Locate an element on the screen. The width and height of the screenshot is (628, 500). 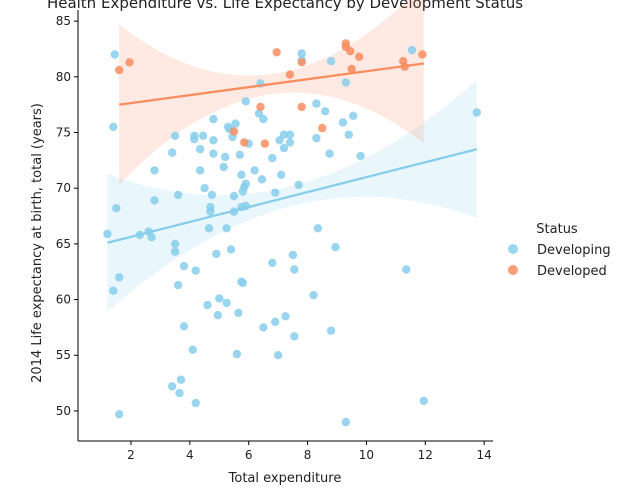
y-tick-label: 75 is located at coordinates (63, 133).